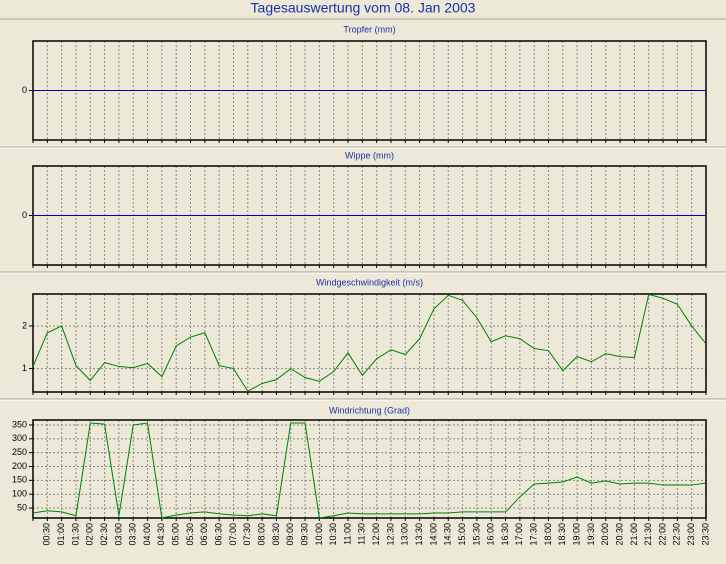 The height and width of the screenshot is (564, 726). Describe the element at coordinates (190, 534) in the screenshot. I see `x-tick-label: 05:30` at that location.